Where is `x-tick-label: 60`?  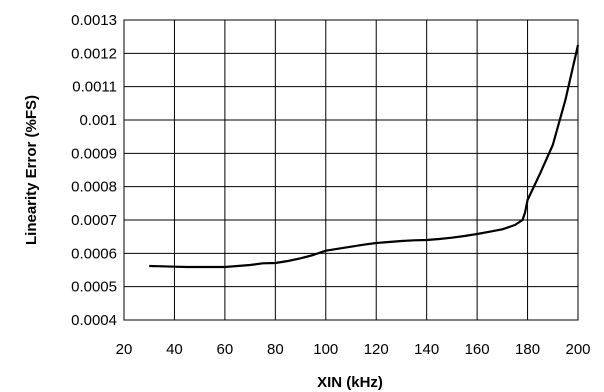 x-tick-label: 60 is located at coordinates (225, 349).